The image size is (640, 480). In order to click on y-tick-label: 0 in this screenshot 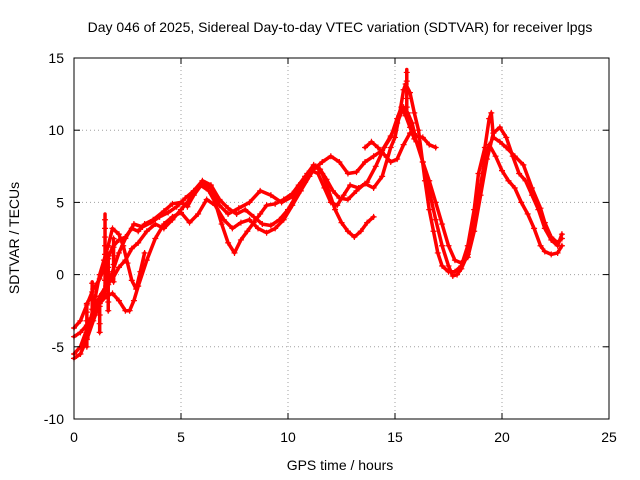, I will do `click(60, 275)`.